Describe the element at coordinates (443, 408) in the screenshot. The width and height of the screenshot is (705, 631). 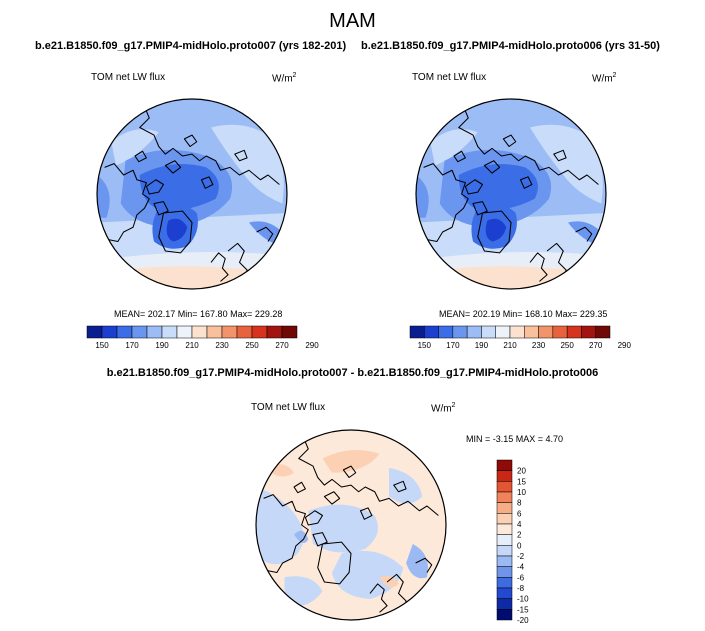
I see `diff-units-label: W/m2` at that location.